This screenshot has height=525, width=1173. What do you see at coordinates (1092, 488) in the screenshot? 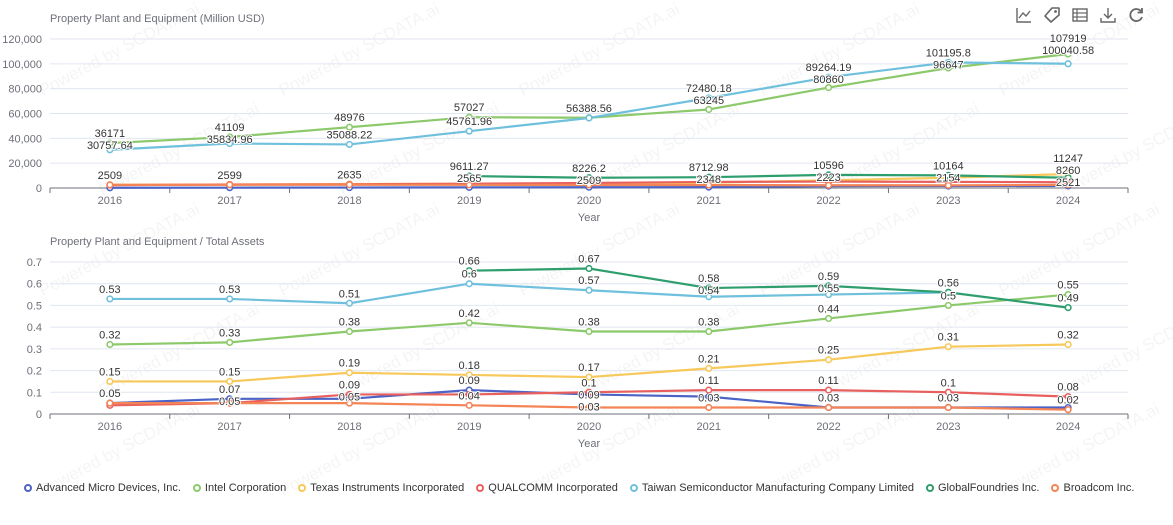
I see `legend-item-broadcom-inc: Broadcom Inc.` at bounding box center [1092, 488].